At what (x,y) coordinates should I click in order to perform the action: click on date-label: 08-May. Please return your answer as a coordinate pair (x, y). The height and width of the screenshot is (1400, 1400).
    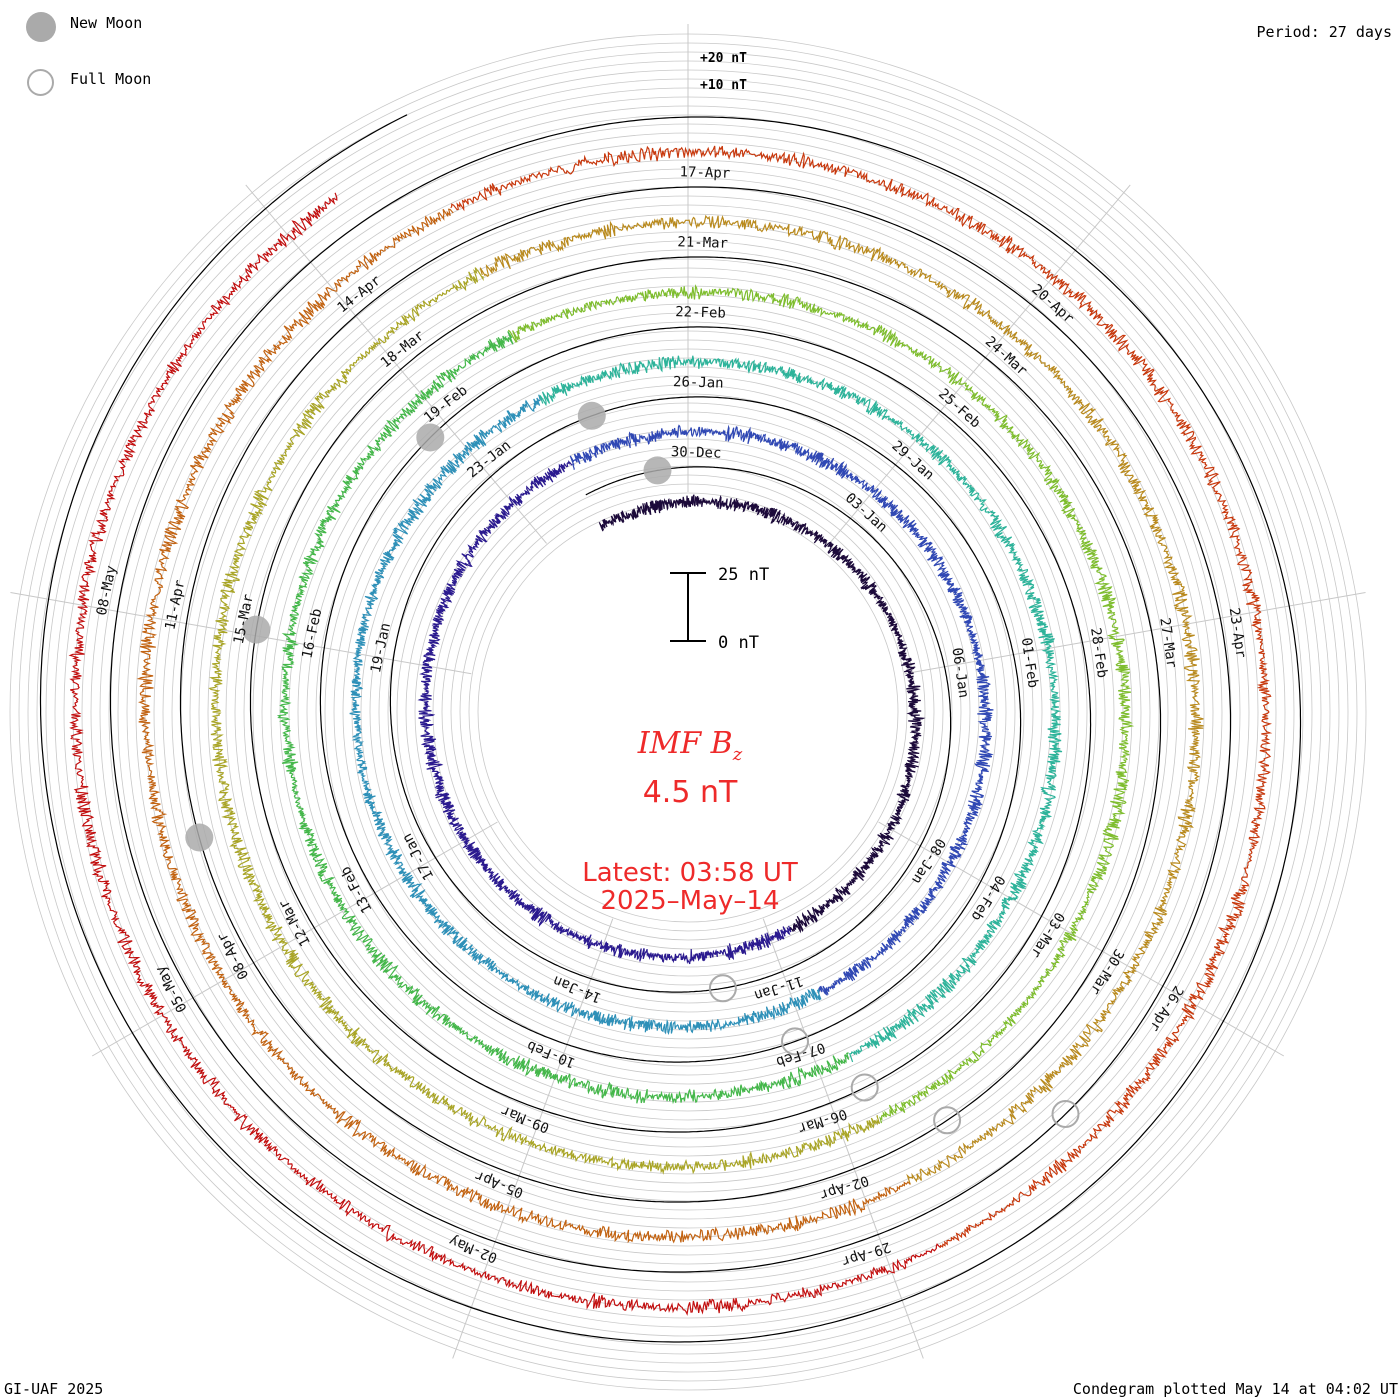
    Looking at the image, I should click on (107, 590).